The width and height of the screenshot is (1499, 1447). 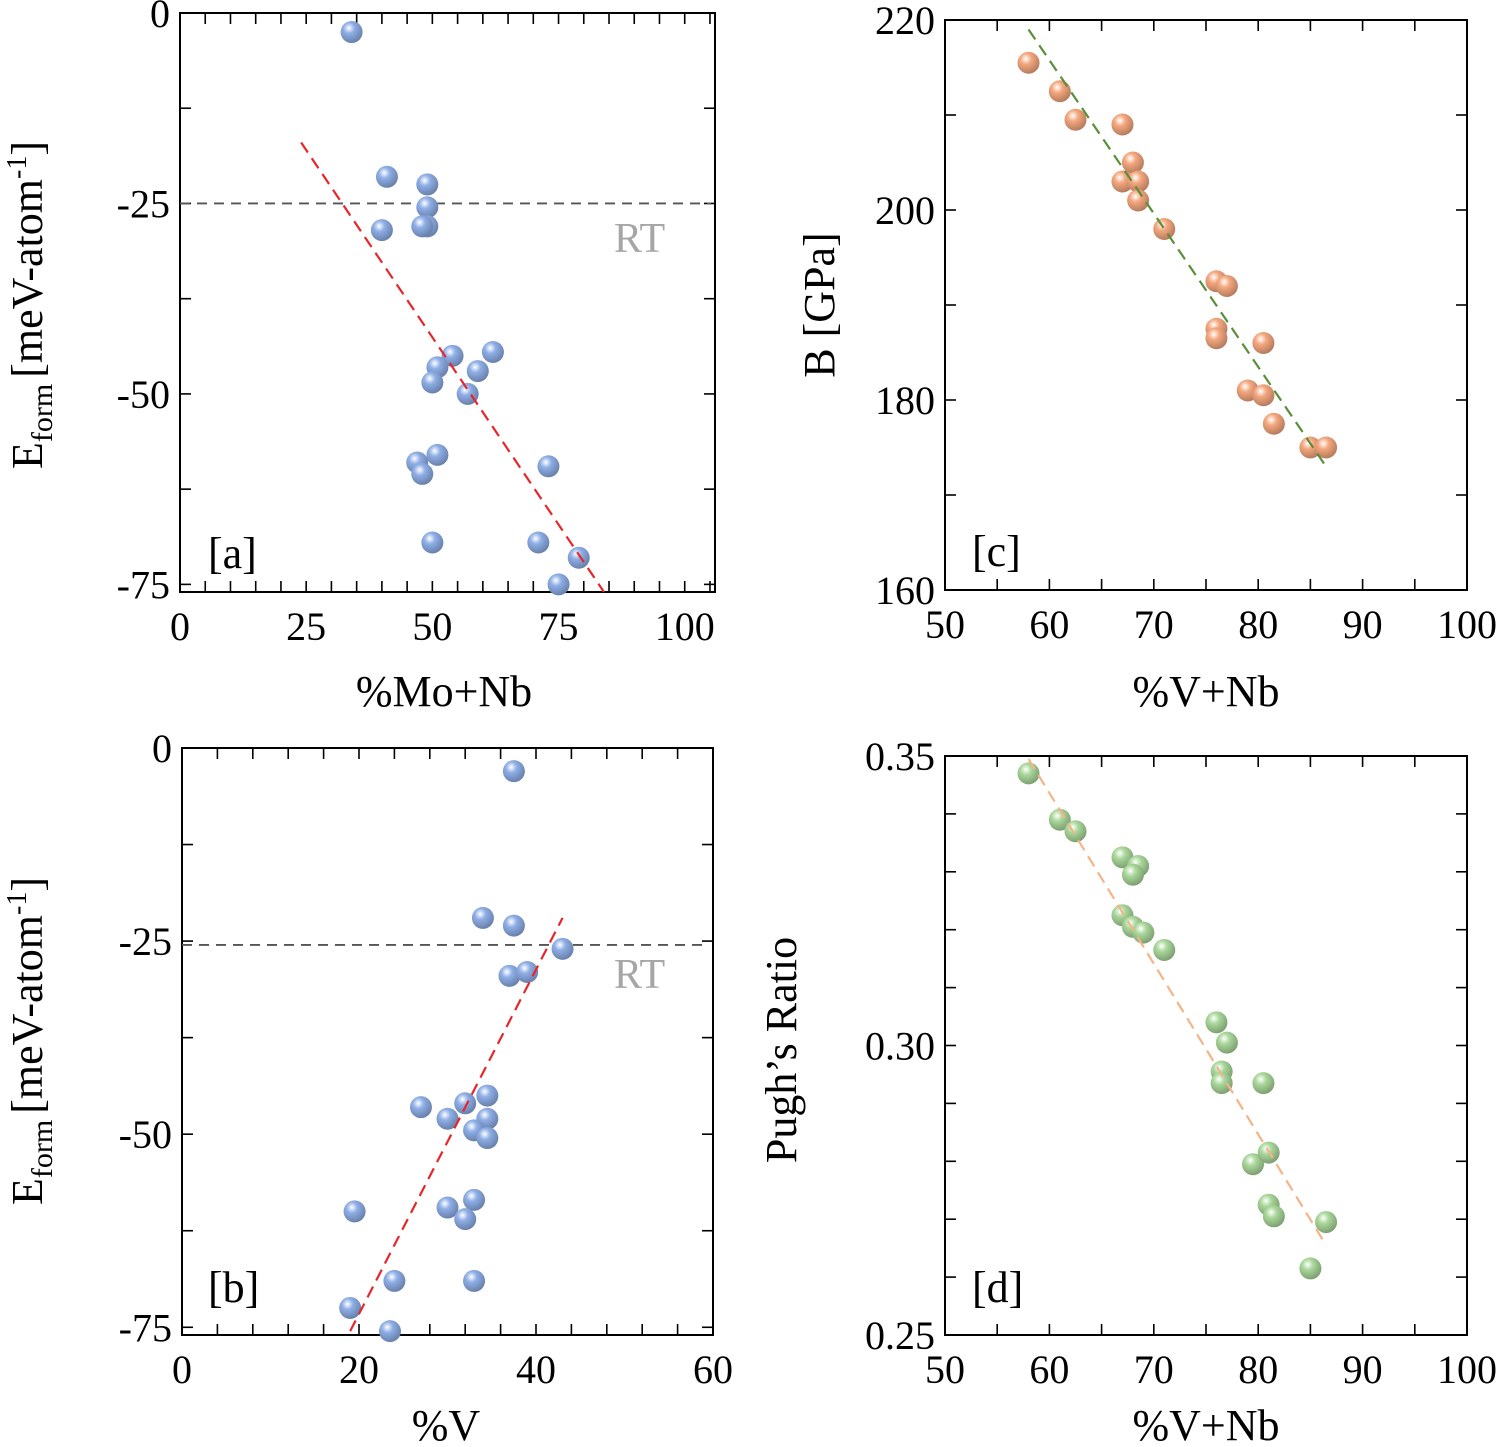 What do you see at coordinates (905, 590) in the screenshot?
I see `y-tick-label: 160` at bounding box center [905, 590].